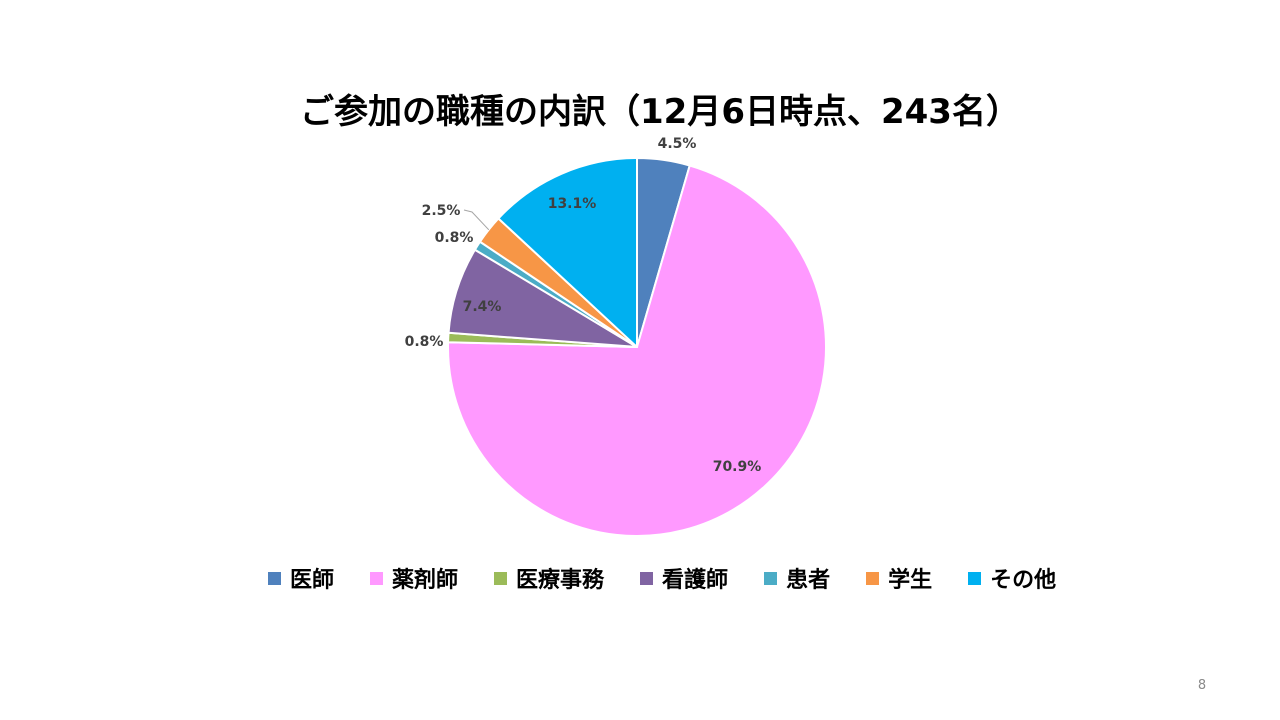 The width and height of the screenshot is (1280, 720). Describe the element at coordinates (312, 580) in the screenshot. I see `legend-label: 医師` at that location.